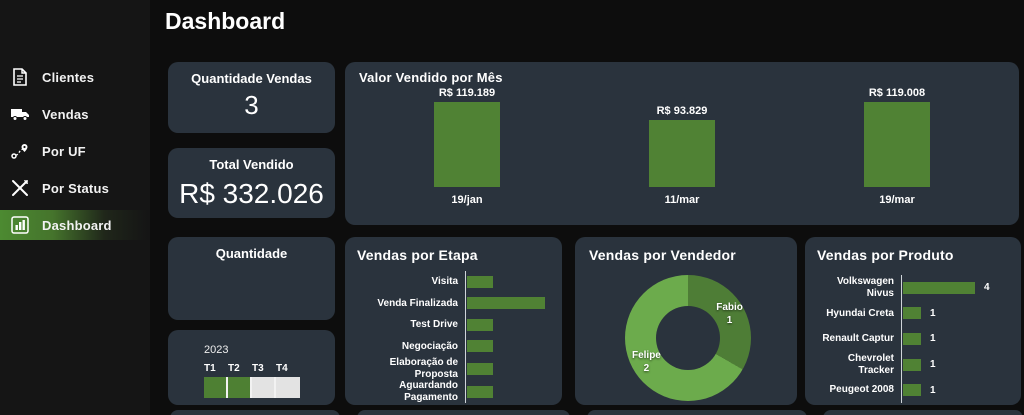  I want to click on bar-category-label: Venda Finalizada, so click(417, 303).